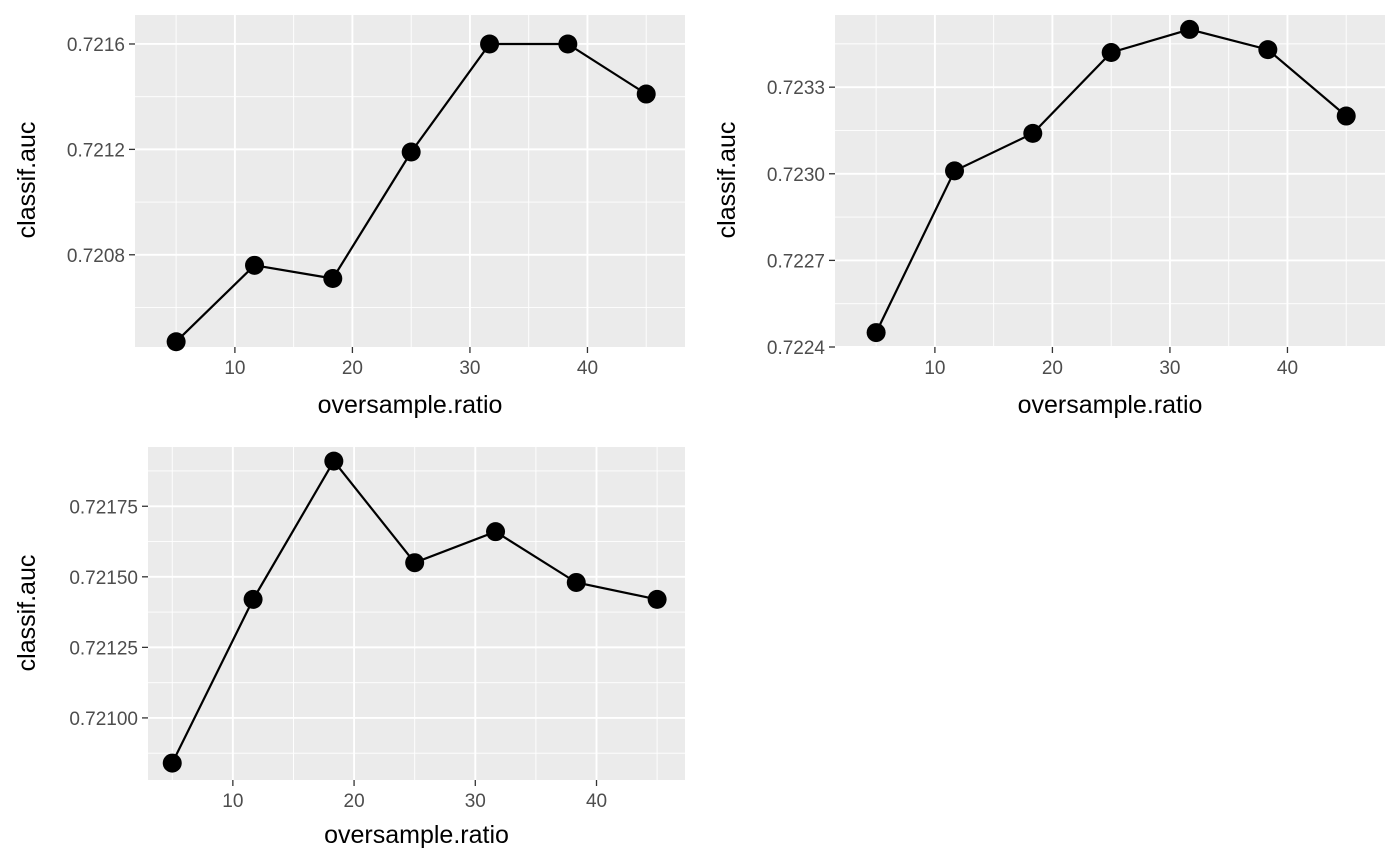  I want to click on y-tick-label: 0.7230, so click(796, 175).